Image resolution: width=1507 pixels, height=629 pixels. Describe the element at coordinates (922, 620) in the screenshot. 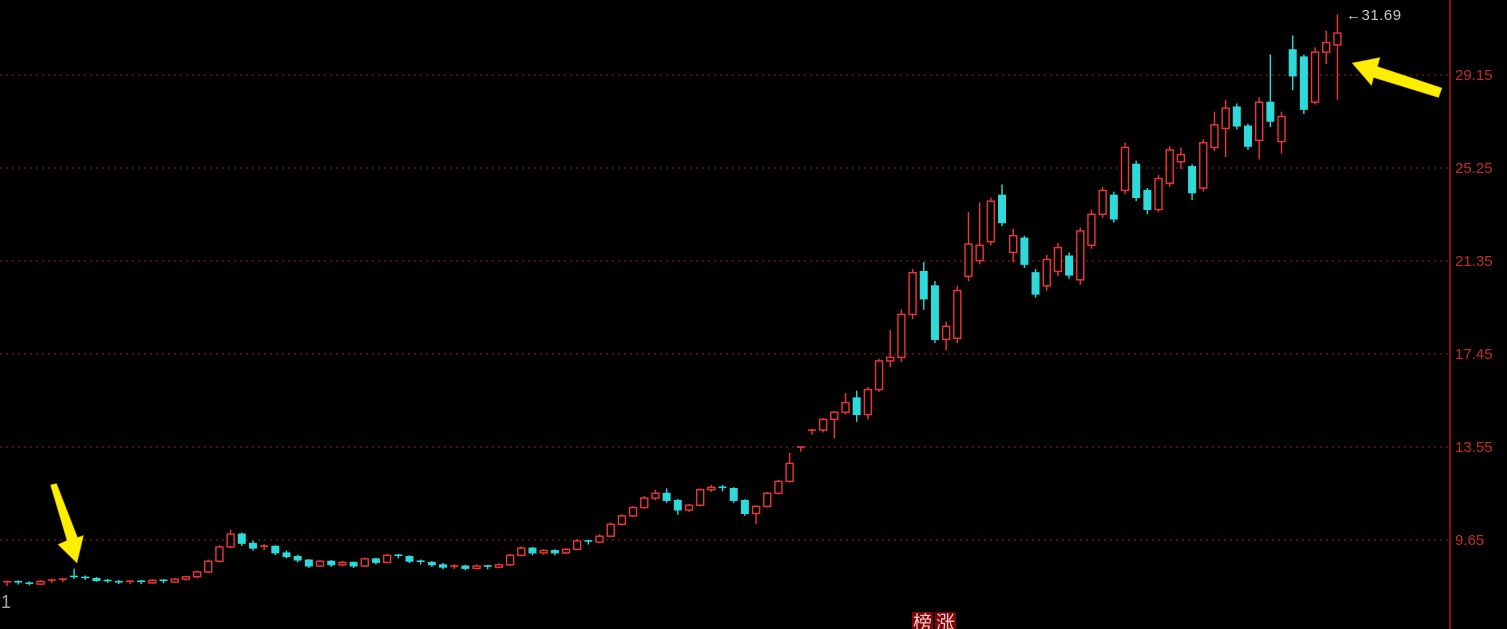

I see `footer-tab-char-1: 榜` at that location.